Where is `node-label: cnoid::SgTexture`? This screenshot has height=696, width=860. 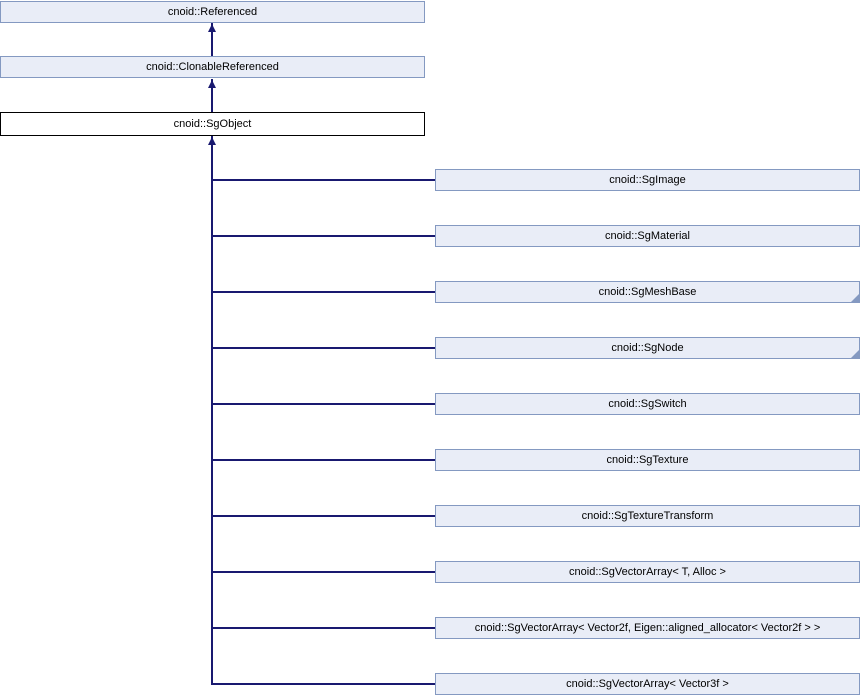 node-label: cnoid::SgTexture is located at coordinates (647, 460).